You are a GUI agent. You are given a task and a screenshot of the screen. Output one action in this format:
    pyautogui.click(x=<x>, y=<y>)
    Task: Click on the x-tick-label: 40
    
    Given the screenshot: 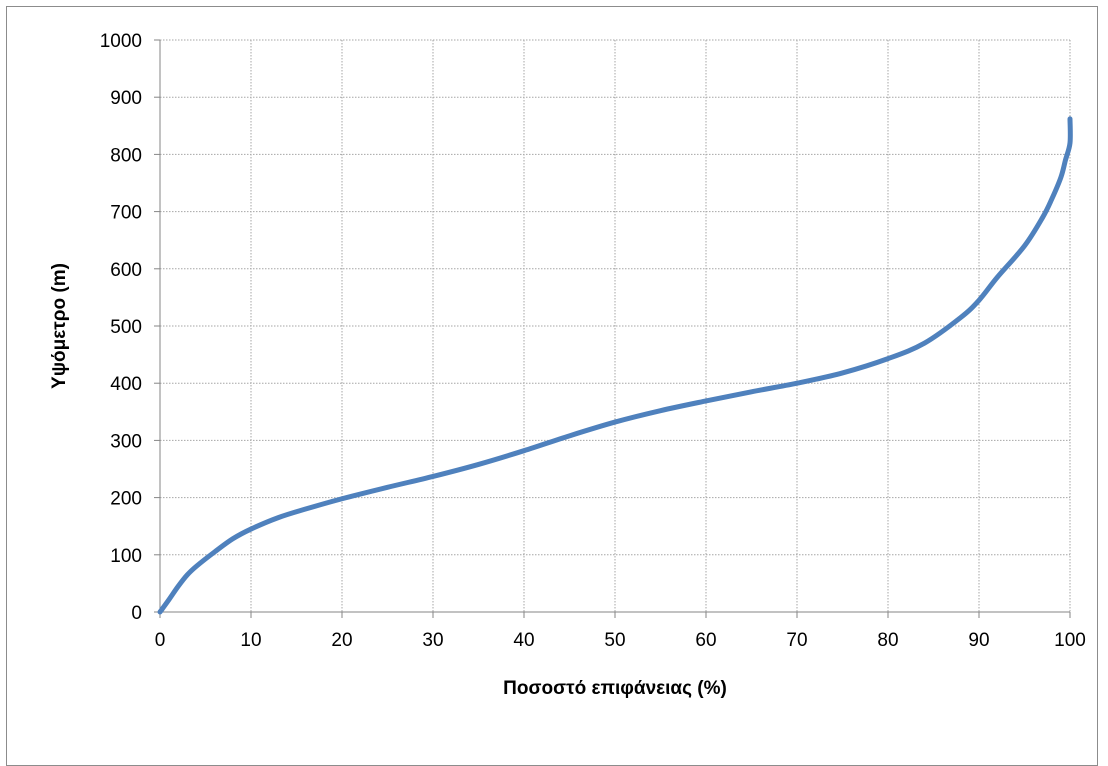 What is the action you would take?
    pyautogui.click(x=523, y=640)
    